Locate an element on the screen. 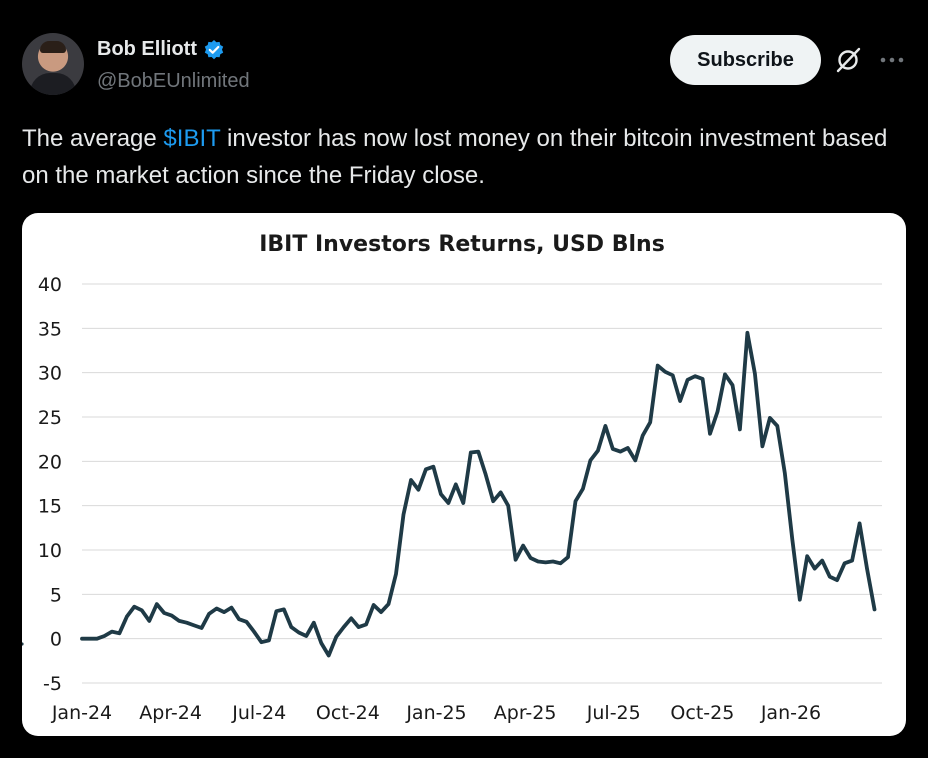 The height and width of the screenshot is (758, 928). author-display-name: Bob Elliott is located at coordinates (147, 49).